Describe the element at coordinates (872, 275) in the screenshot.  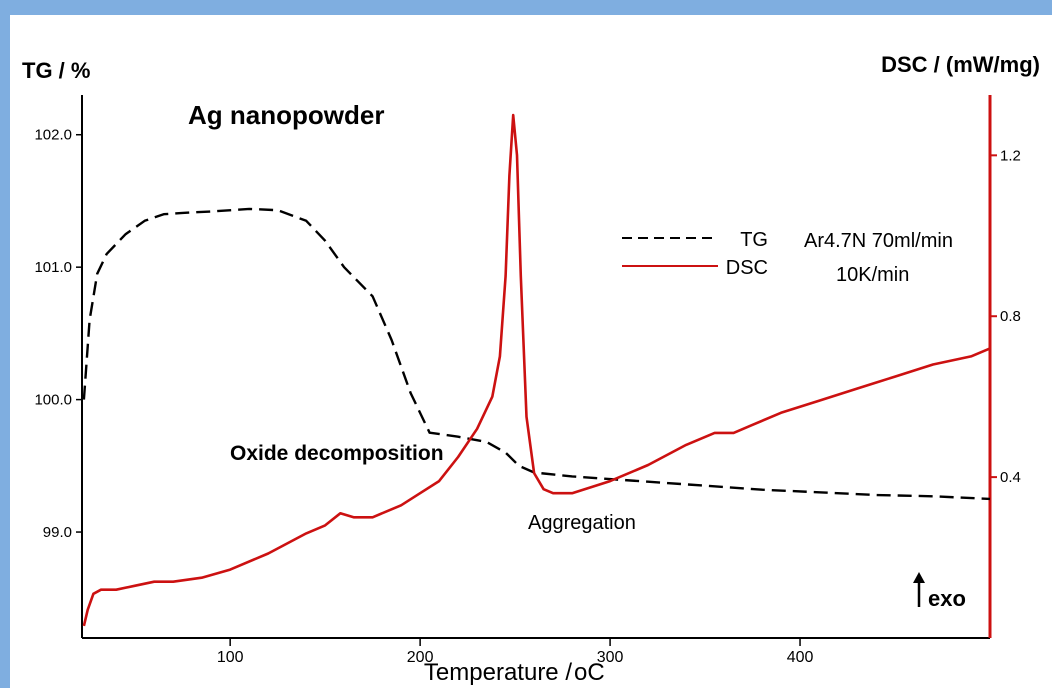
I see `conditions-line-2: 10K/min` at that location.